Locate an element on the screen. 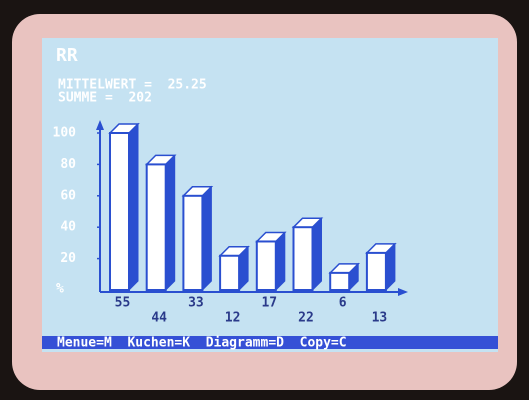 The width and height of the screenshot is (529, 400). y-tick-label: 60 is located at coordinates (68, 195).